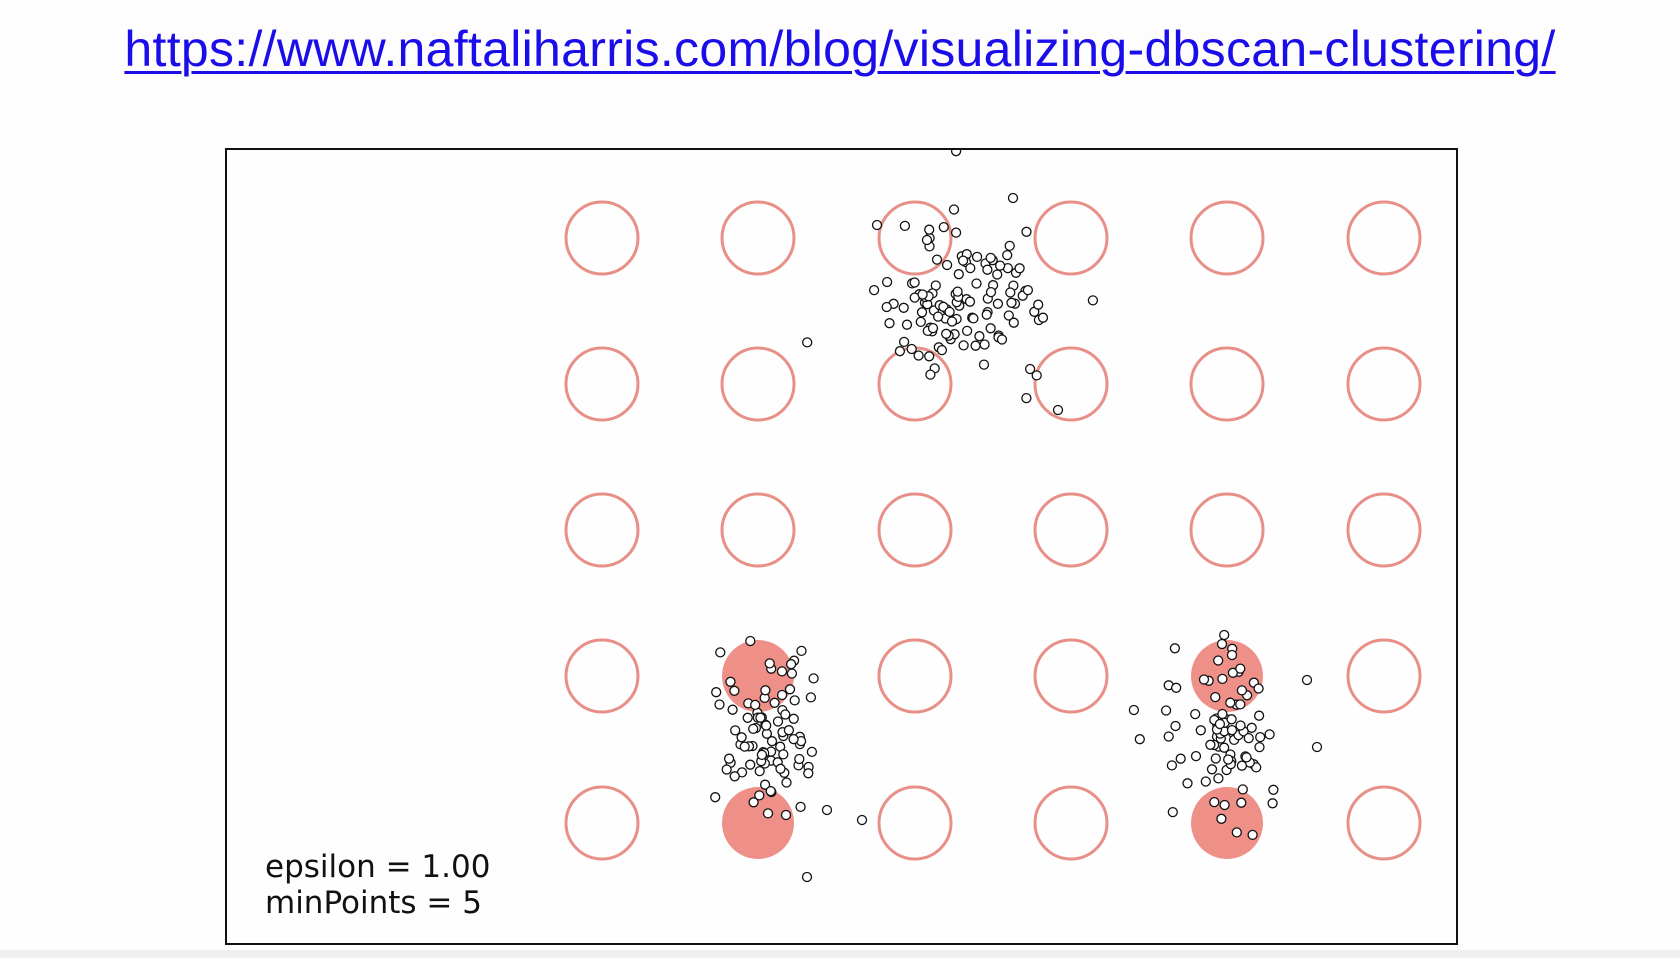 The image size is (1680, 958). I want to click on parameters-label: epsilon = 1.00 minPoints = 5, so click(377, 885).